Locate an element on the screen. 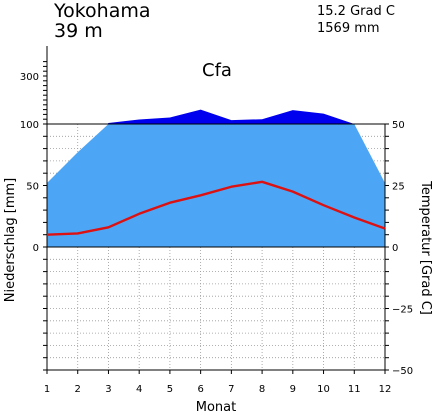  precipitation-excess-fill is located at coordinates (216, 116).